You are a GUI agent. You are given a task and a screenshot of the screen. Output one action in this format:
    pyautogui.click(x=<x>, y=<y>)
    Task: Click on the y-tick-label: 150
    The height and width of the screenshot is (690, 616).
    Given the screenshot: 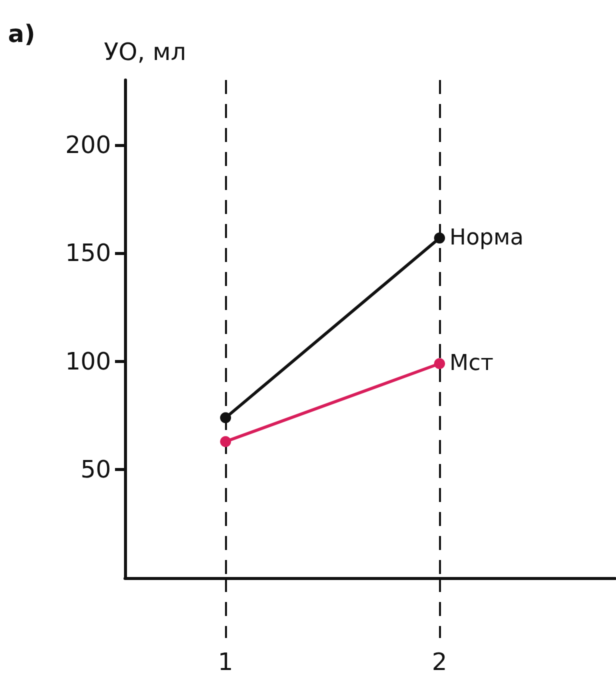 What is the action you would take?
    pyautogui.click(x=88, y=253)
    